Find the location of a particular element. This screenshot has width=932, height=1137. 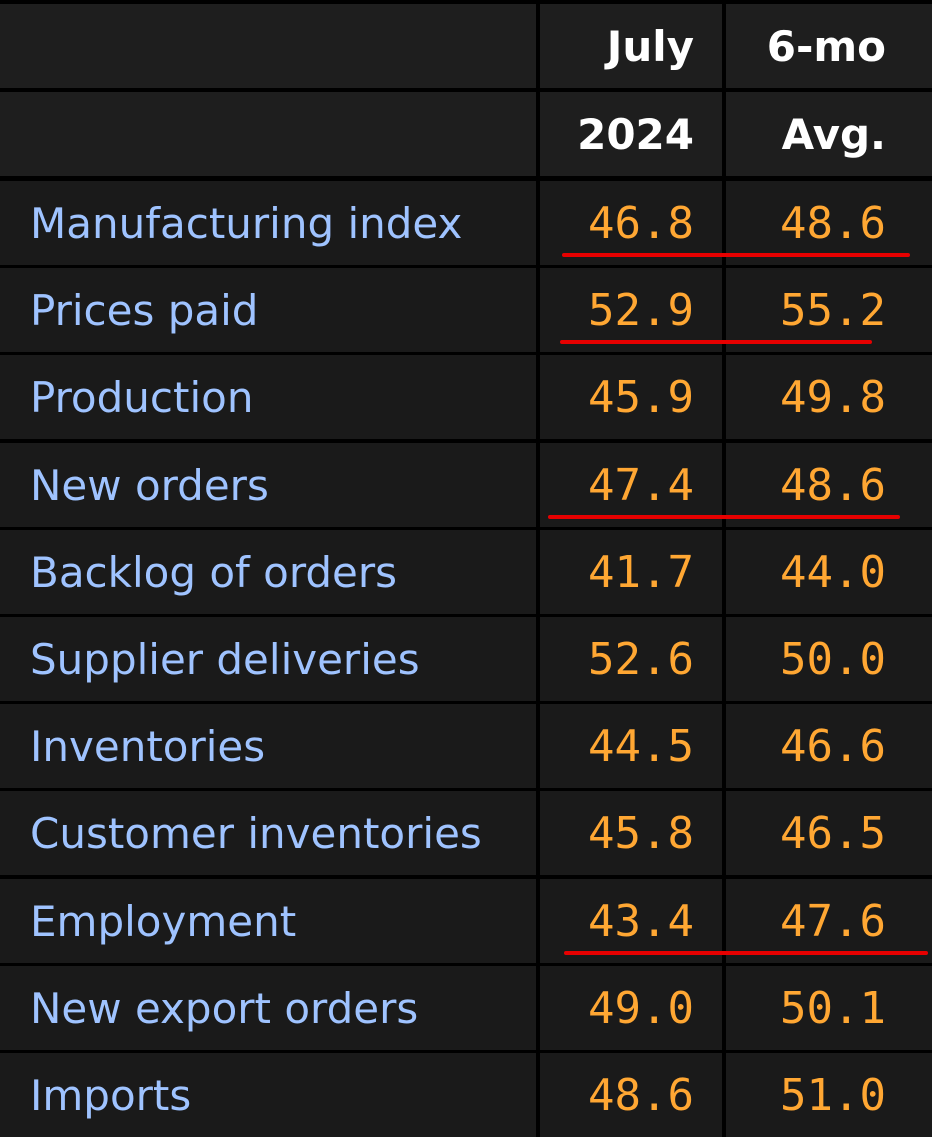

july-value-cell: 48.6 is located at coordinates (631, 1095).